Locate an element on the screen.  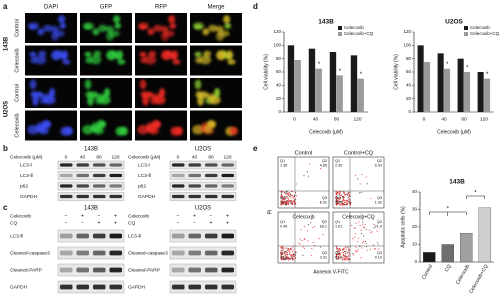
y-tick-label: 0 is located at coordinates (415, 261).